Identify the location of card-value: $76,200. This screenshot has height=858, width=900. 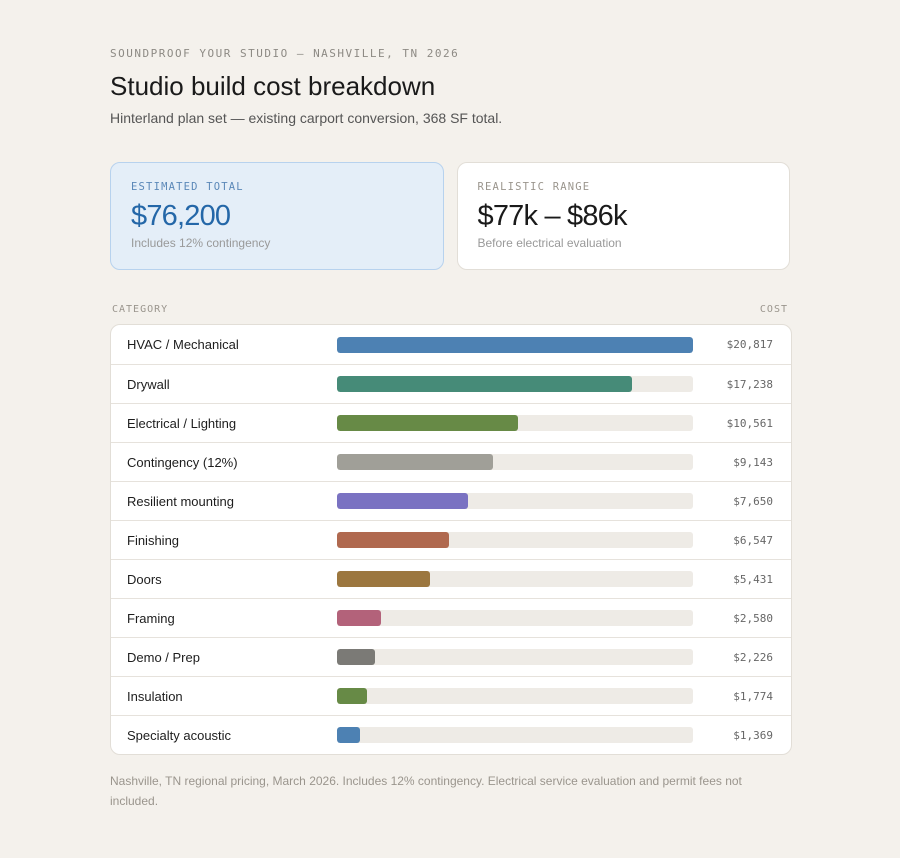
(181, 216).